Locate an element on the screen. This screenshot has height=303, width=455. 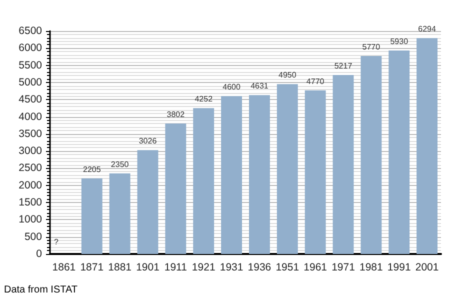
y-tick-label: 6000 is located at coordinates (30, 48).